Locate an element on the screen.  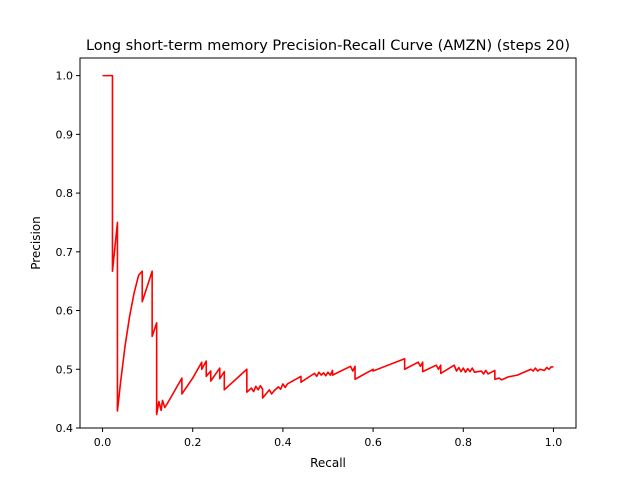
y-tick-label: 0.5 is located at coordinates (65, 369).